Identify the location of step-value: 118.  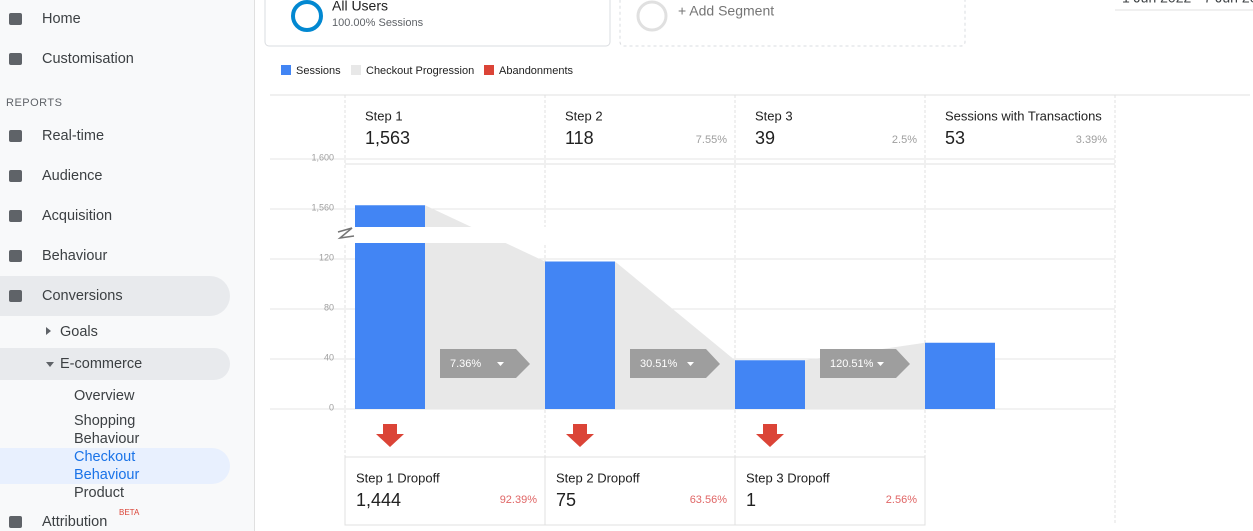
(579, 138).